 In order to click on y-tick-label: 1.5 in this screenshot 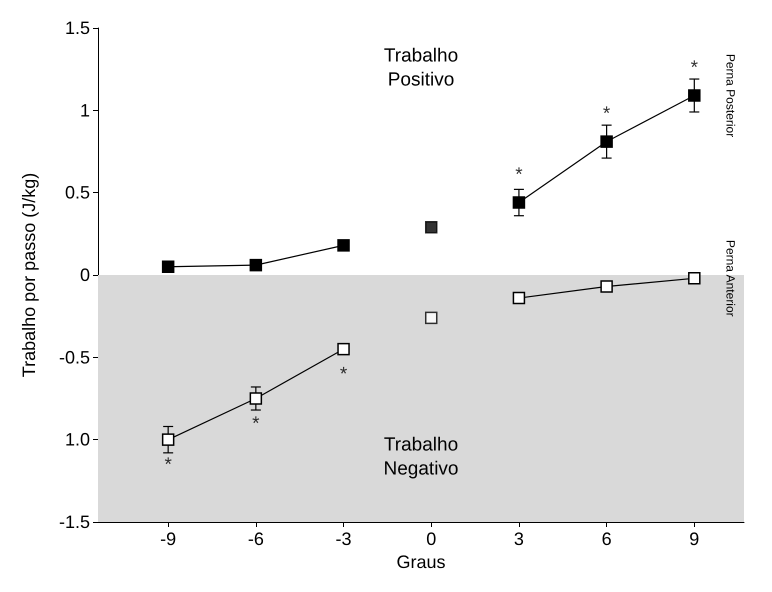, I will do `click(77, 28)`.